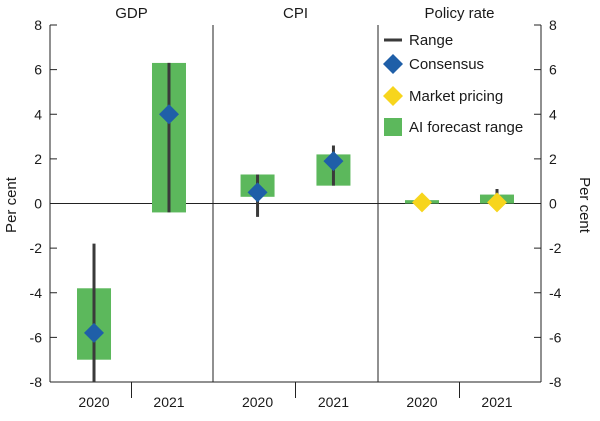 This screenshot has width=600, height=421. What do you see at coordinates (36, 337) in the screenshot?
I see `y-tick-label-left: -6` at bounding box center [36, 337].